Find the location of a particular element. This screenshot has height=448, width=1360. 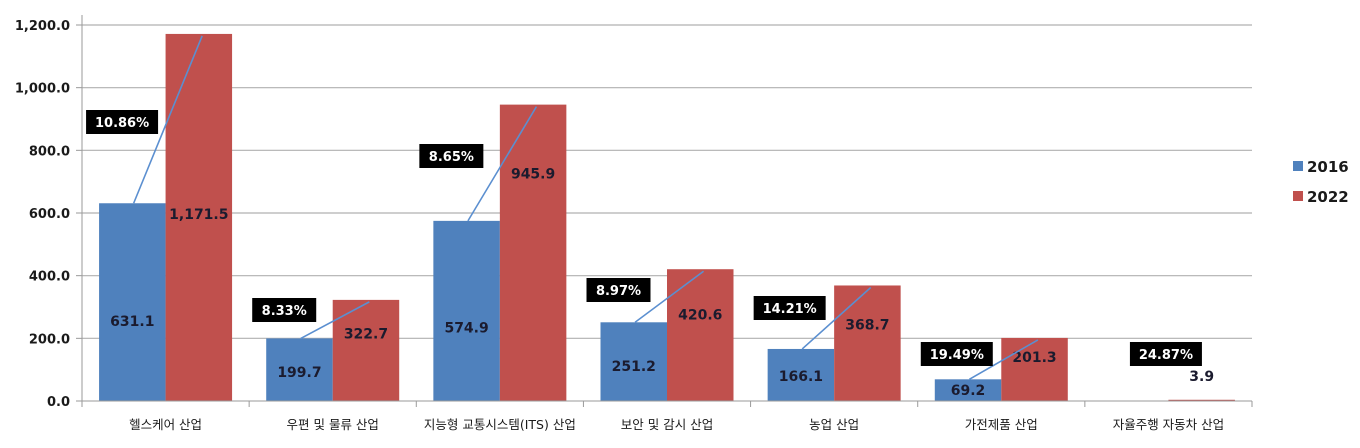

bar-value-2016: 574.9 is located at coordinates (466, 329).